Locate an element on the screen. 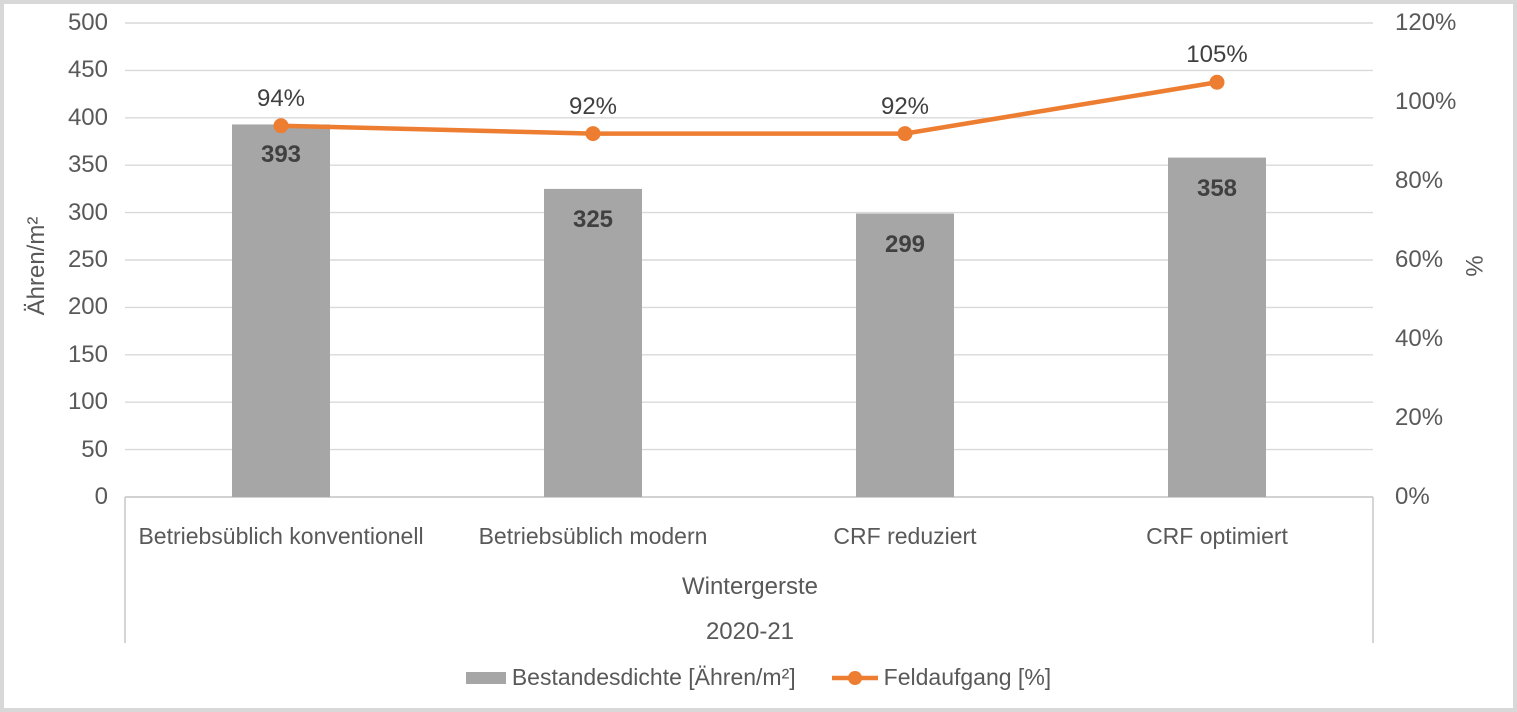 Image resolution: width=1517 pixels, height=712 pixels. bar-data-label: 299 is located at coordinates (905, 244).